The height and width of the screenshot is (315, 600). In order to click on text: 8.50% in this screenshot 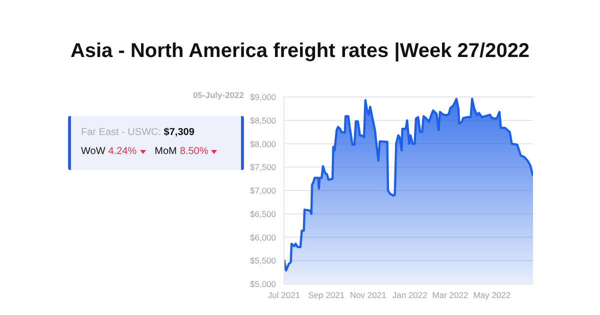, I will do `click(194, 151)`.